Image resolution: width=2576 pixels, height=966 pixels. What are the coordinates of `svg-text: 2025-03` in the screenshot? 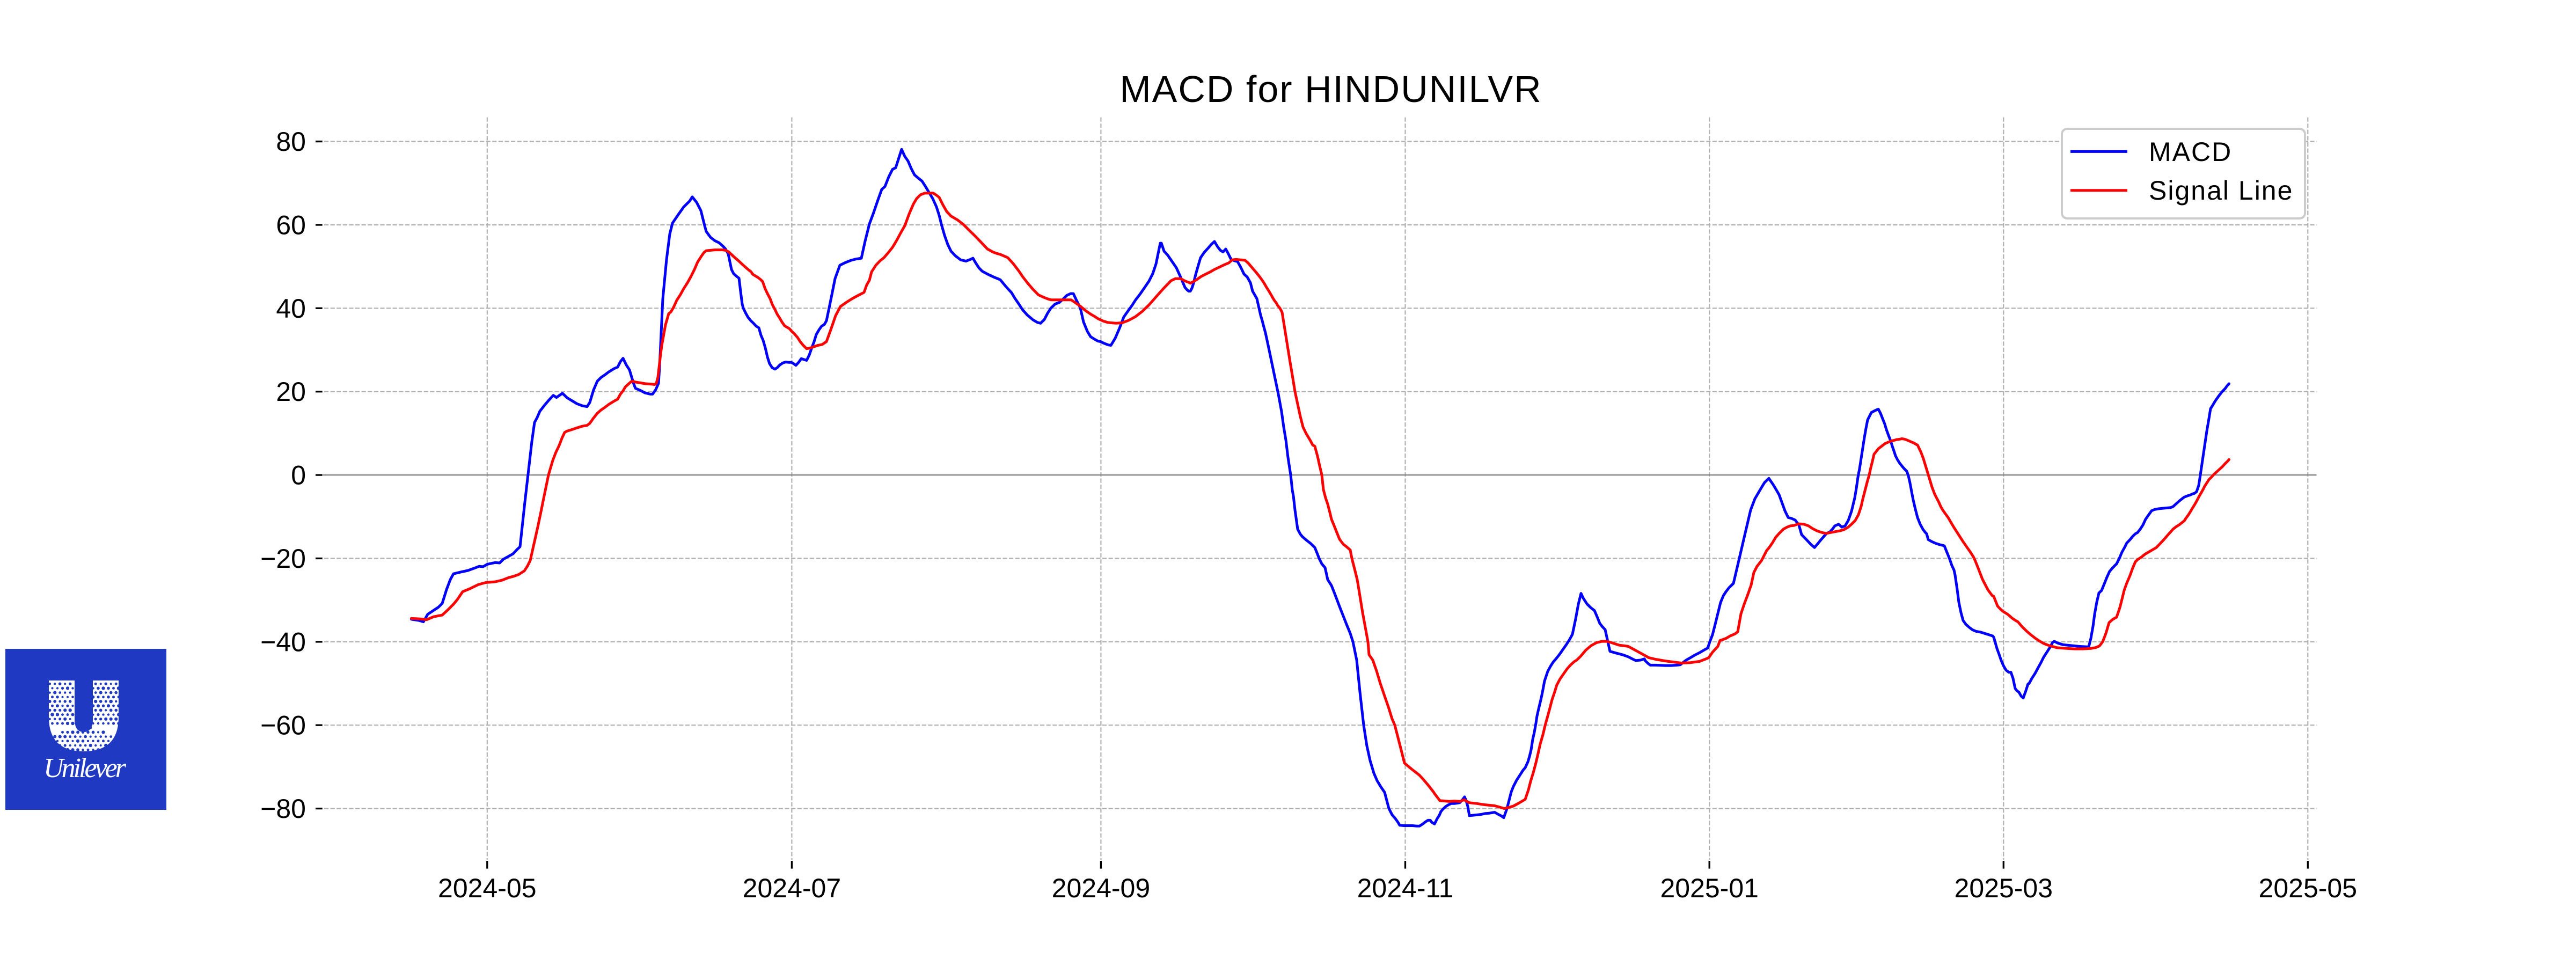 It's located at (2004, 888).